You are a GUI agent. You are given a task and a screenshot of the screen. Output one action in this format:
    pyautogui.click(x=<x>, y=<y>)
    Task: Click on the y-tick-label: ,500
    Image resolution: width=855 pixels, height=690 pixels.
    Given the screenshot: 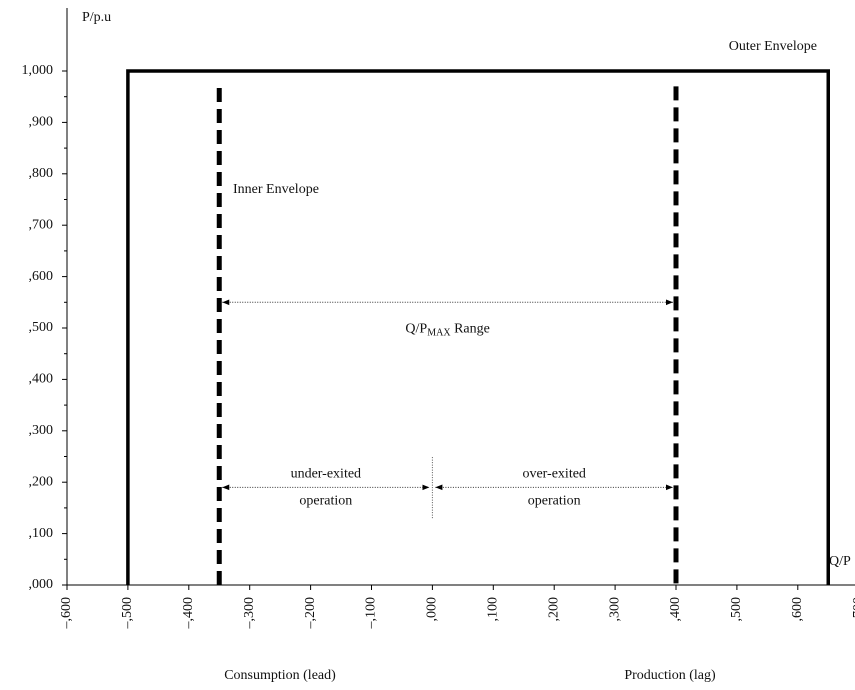 What is the action you would take?
    pyautogui.click(x=41, y=327)
    